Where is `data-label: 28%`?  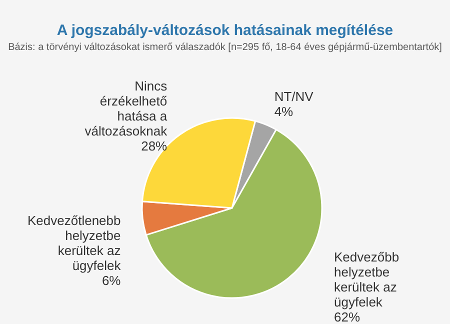 data-label: 28% is located at coordinates (154, 146).